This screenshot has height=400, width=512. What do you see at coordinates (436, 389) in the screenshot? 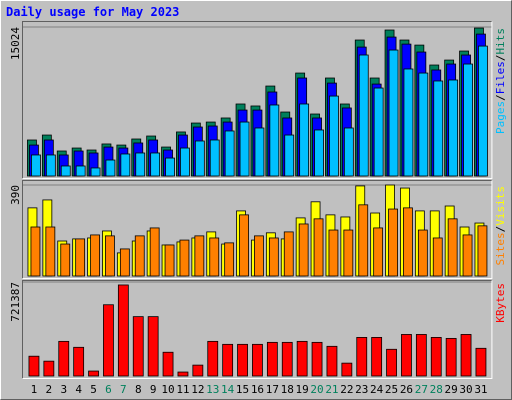
I see `x-tick-label: 28` at bounding box center [436, 389].